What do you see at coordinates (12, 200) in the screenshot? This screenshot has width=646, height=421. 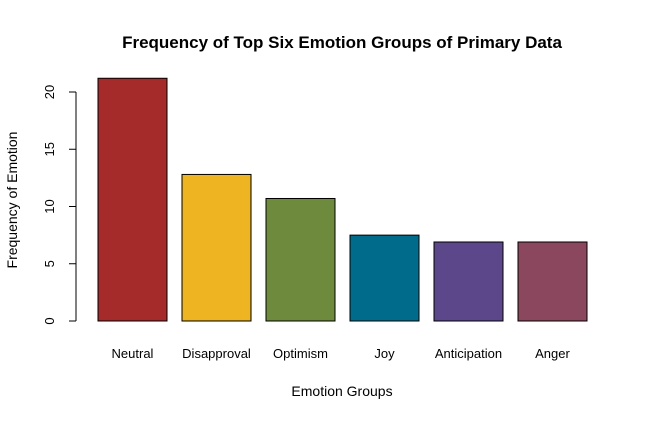 I see `y-axis-label: Frequency of Emotion` at bounding box center [12, 200].